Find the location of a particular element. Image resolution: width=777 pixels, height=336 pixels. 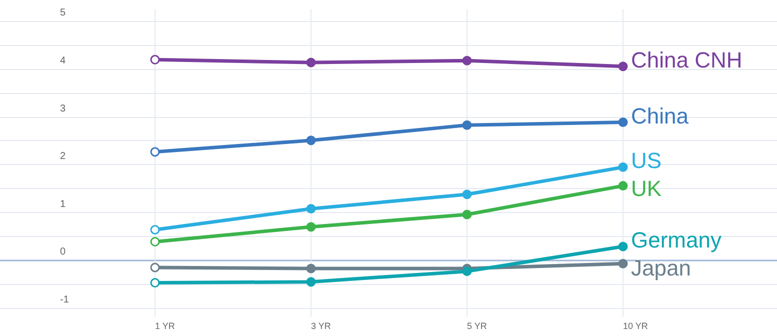

y-tick-label: 1 is located at coordinates (63, 204).